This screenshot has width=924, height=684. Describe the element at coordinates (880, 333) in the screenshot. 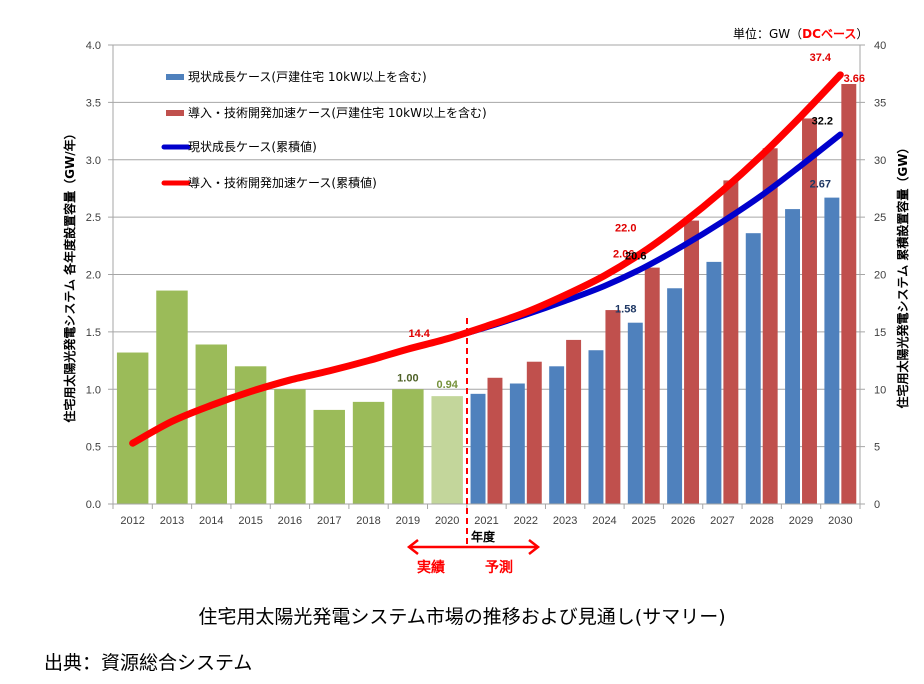

I see `y-right-tick-label: 15` at that location.